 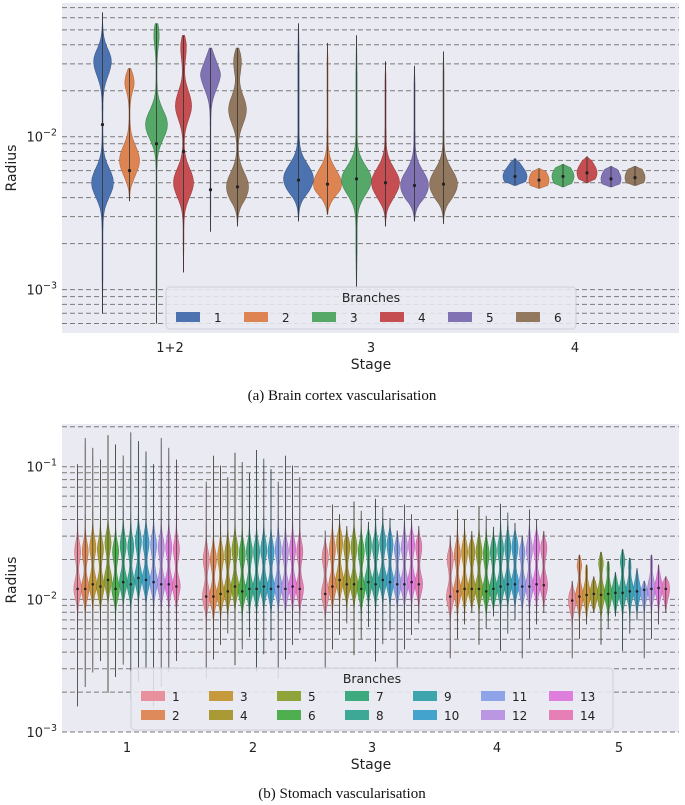 I want to click on panel-b-x-tick-label: 3, so click(x=372, y=748).